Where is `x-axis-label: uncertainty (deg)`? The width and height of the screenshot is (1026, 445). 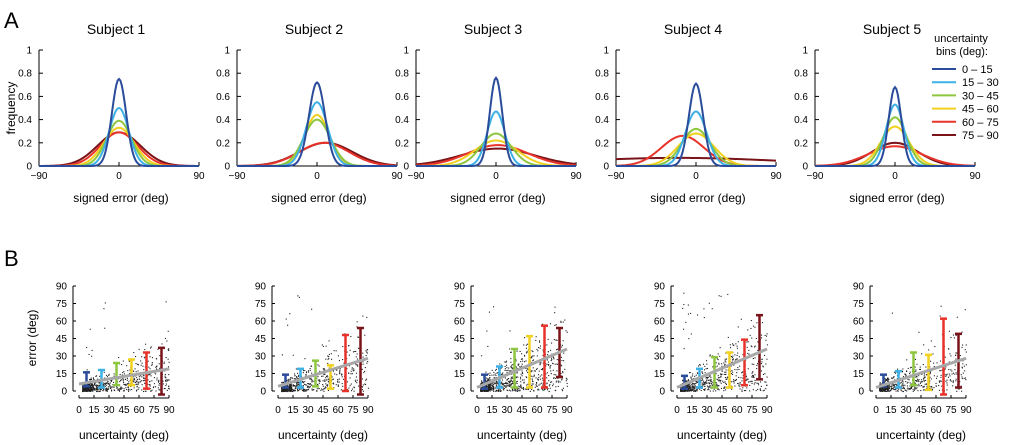 x-axis-label: uncertainty (deg) is located at coordinates (323, 435).